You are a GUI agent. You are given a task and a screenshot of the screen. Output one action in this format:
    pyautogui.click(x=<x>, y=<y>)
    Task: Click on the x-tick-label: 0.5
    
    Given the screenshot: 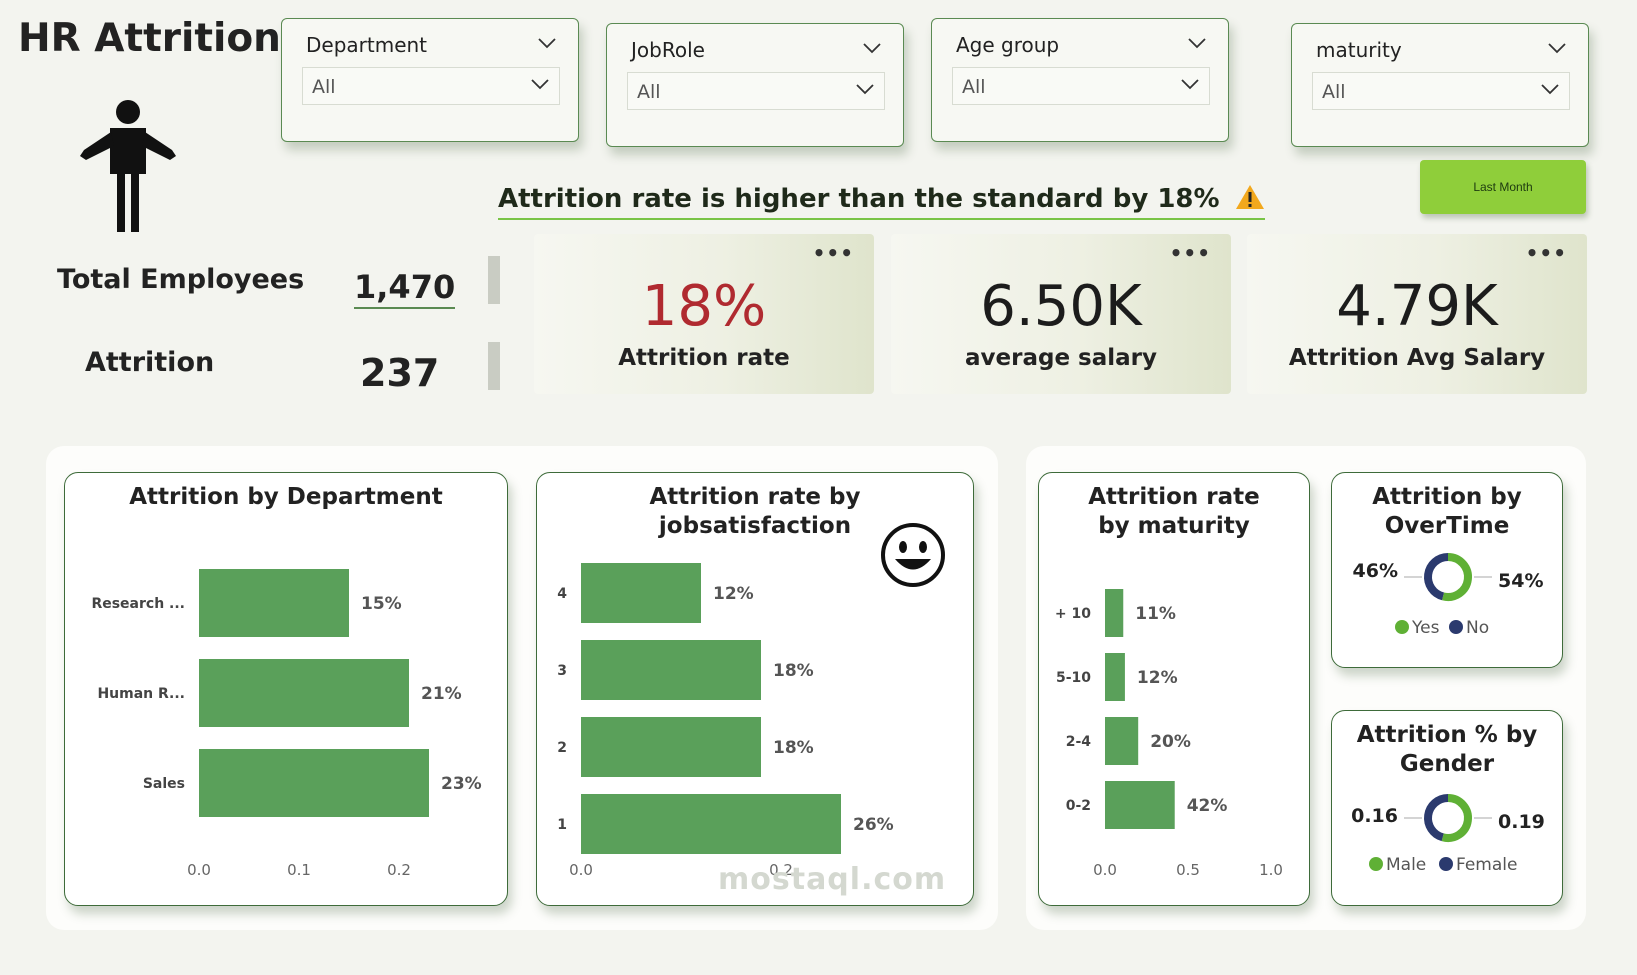 What is the action you would take?
    pyautogui.click(x=1188, y=870)
    